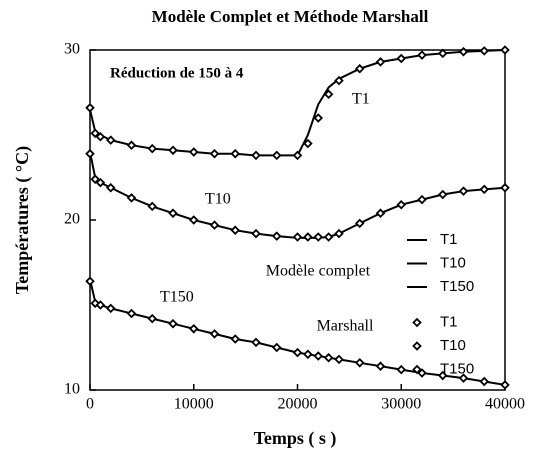  I want to click on y-tick-label: 30, so click(72, 49).